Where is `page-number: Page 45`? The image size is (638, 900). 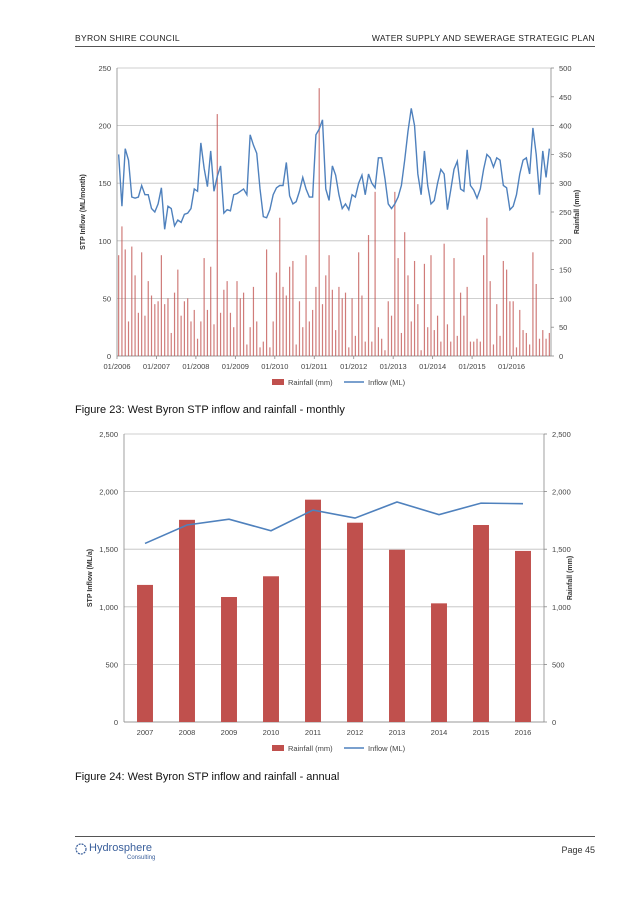
page-number: Page 45 is located at coordinates (578, 850).